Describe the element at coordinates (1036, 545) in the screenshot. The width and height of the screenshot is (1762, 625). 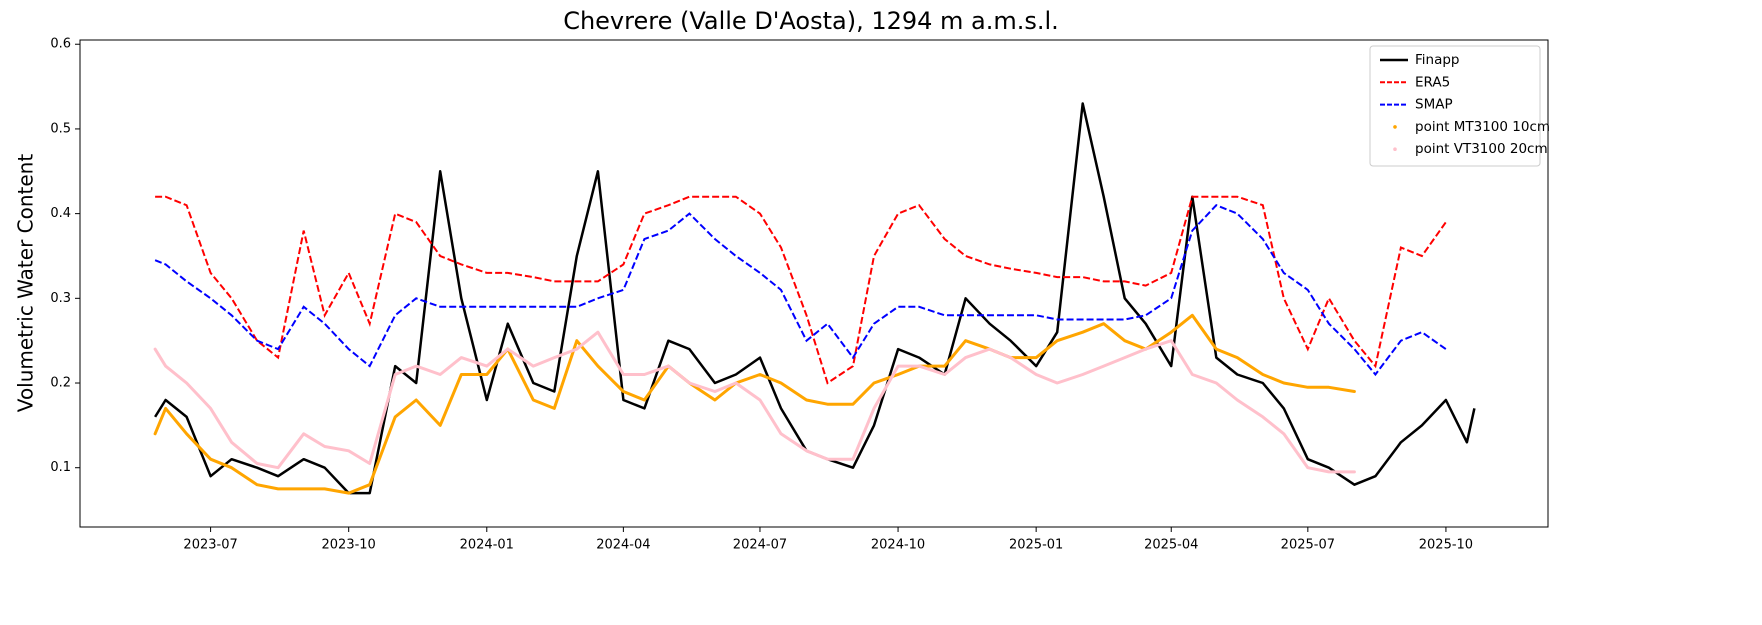
I see `x-tick-label: 2025-01` at that location.